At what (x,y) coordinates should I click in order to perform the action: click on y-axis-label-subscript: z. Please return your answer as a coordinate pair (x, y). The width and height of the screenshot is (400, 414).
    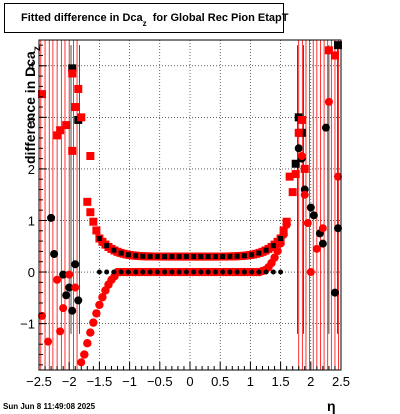
    Looking at the image, I should click on (37, 49).